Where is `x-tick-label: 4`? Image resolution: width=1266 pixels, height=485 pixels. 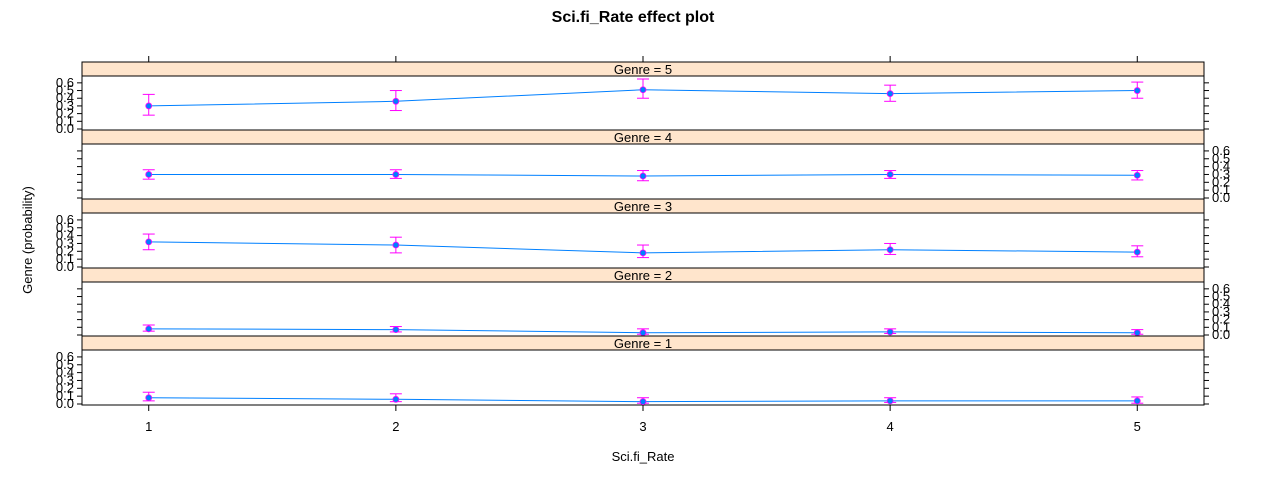 x-tick-label: 4 is located at coordinates (890, 426).